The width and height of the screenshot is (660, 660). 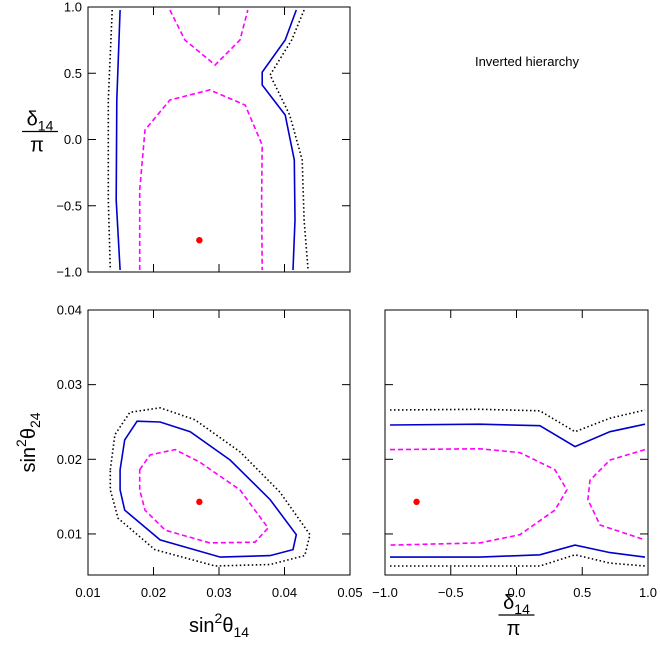 I want to click on x-tick-label: 0.01, so click(x=87, y=592).